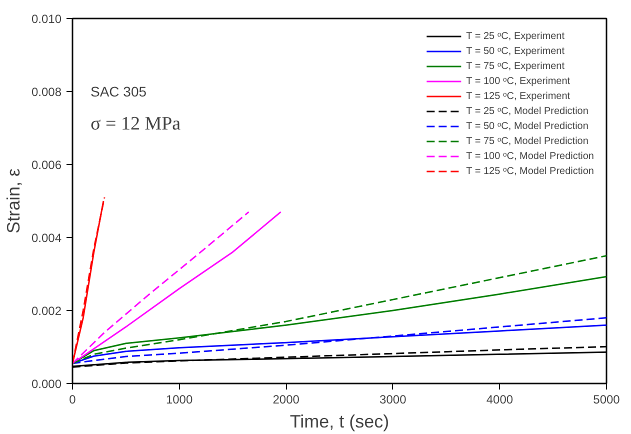  What do you see at coordinates (530, 156) in the screenshot?
I see `legend-label: T = 100 ᵒC, Model Prediction` at bounding box center [530, 156].